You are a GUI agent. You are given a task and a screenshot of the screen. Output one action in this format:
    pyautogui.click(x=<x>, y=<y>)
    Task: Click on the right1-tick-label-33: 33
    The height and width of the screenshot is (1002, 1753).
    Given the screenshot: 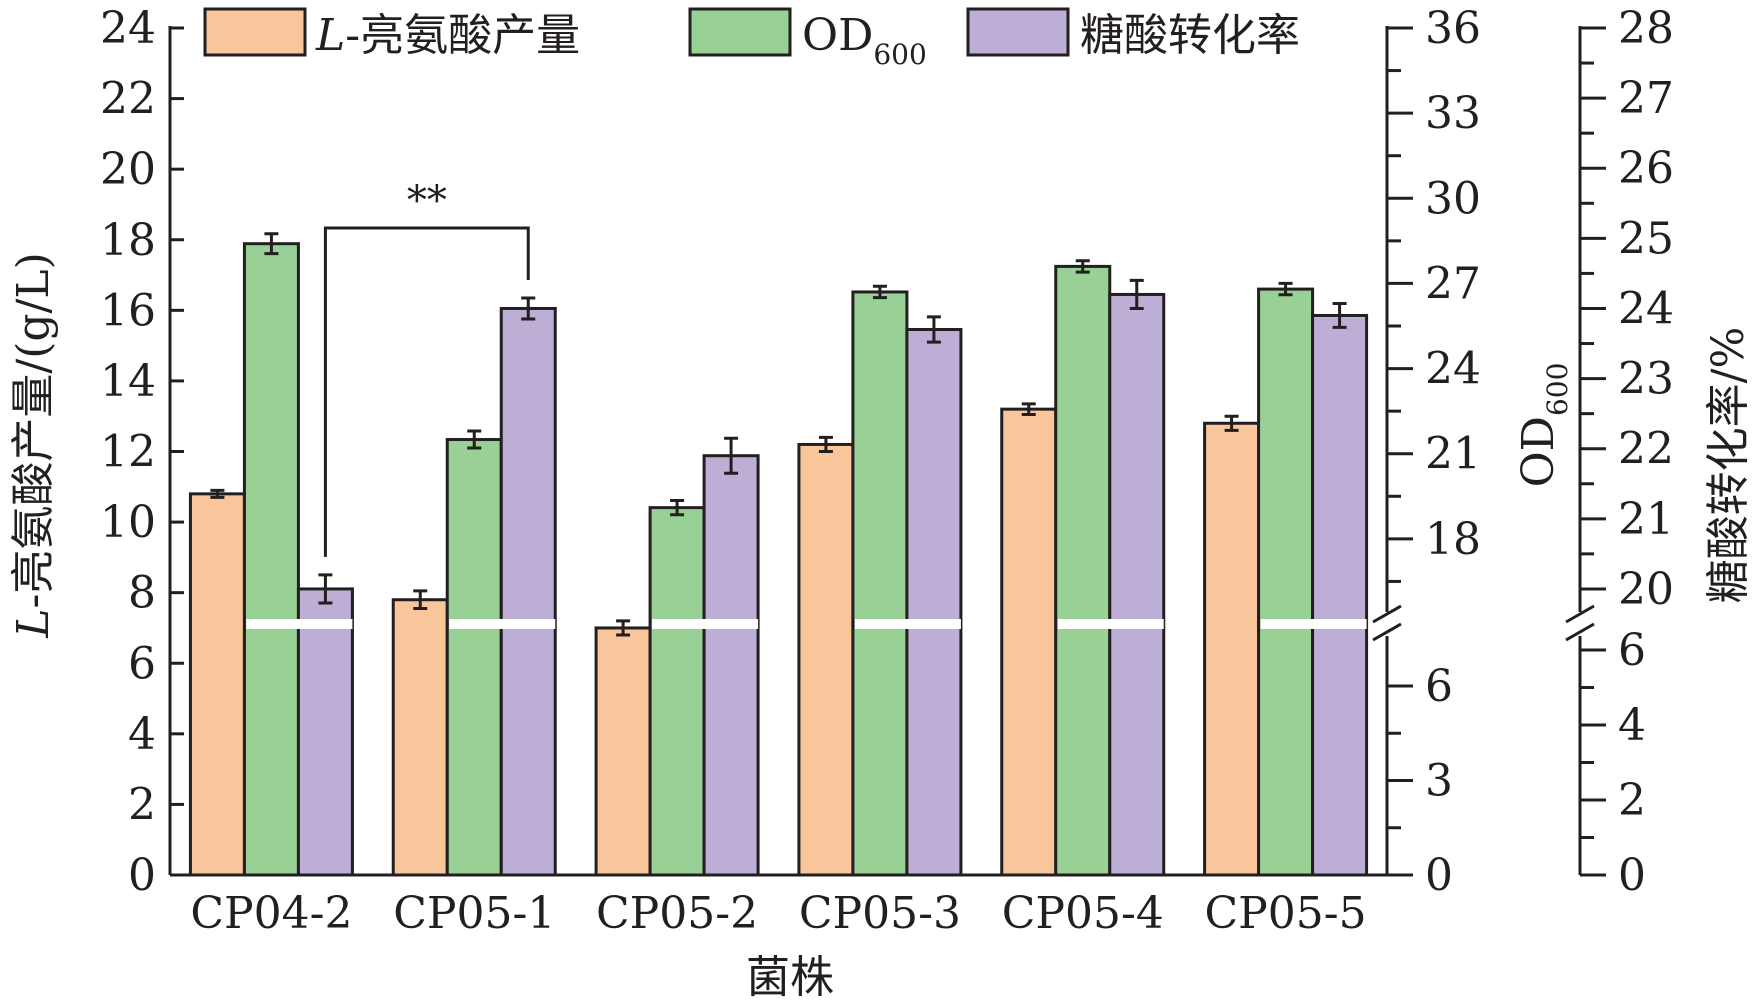 What is the action you would take?
    pyautogui.click(x=1453, y=113)
    